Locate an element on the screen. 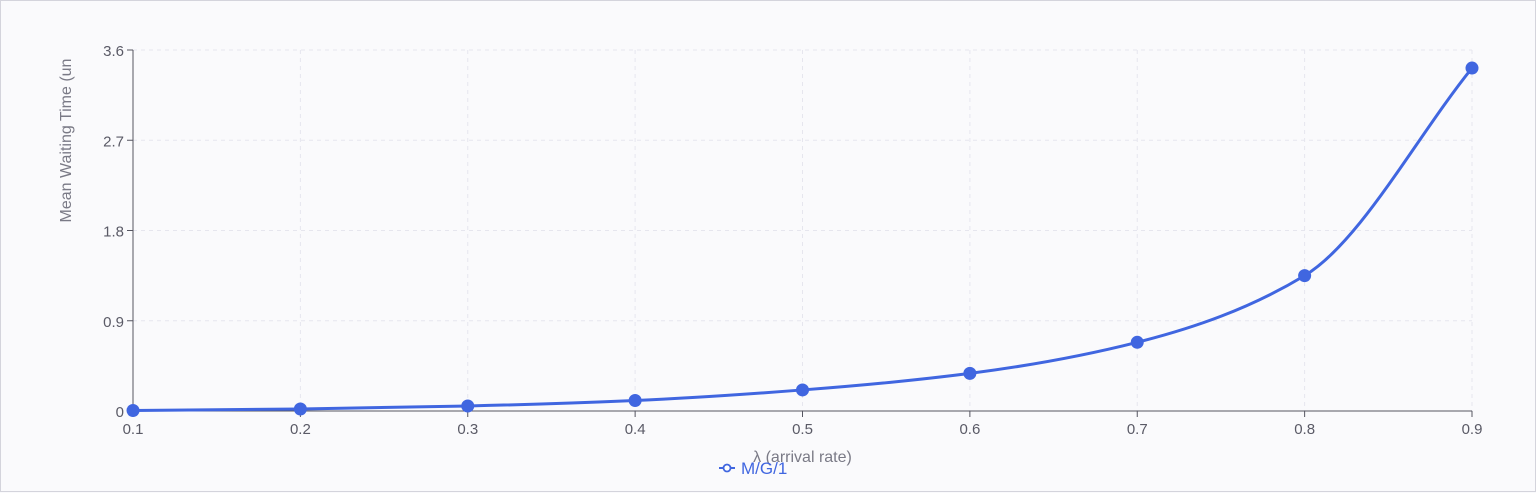  x-tick-label: 0.1 is located at coordinates (133, 429).